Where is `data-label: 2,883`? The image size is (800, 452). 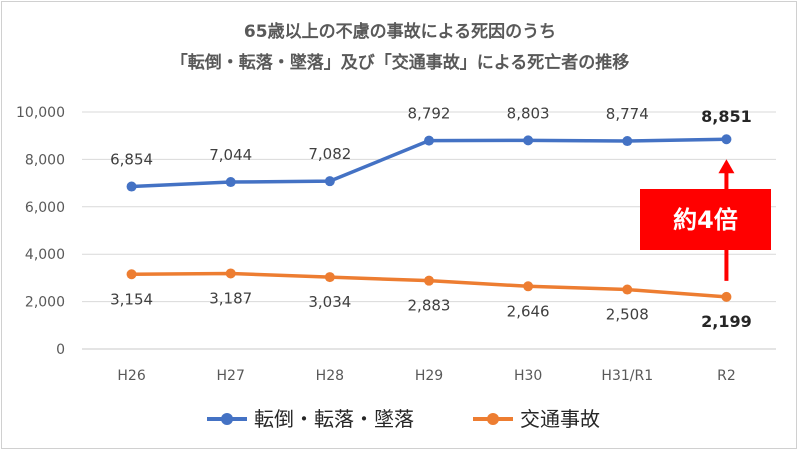
data-label: 2,883 is located at coordinates (429, 306).